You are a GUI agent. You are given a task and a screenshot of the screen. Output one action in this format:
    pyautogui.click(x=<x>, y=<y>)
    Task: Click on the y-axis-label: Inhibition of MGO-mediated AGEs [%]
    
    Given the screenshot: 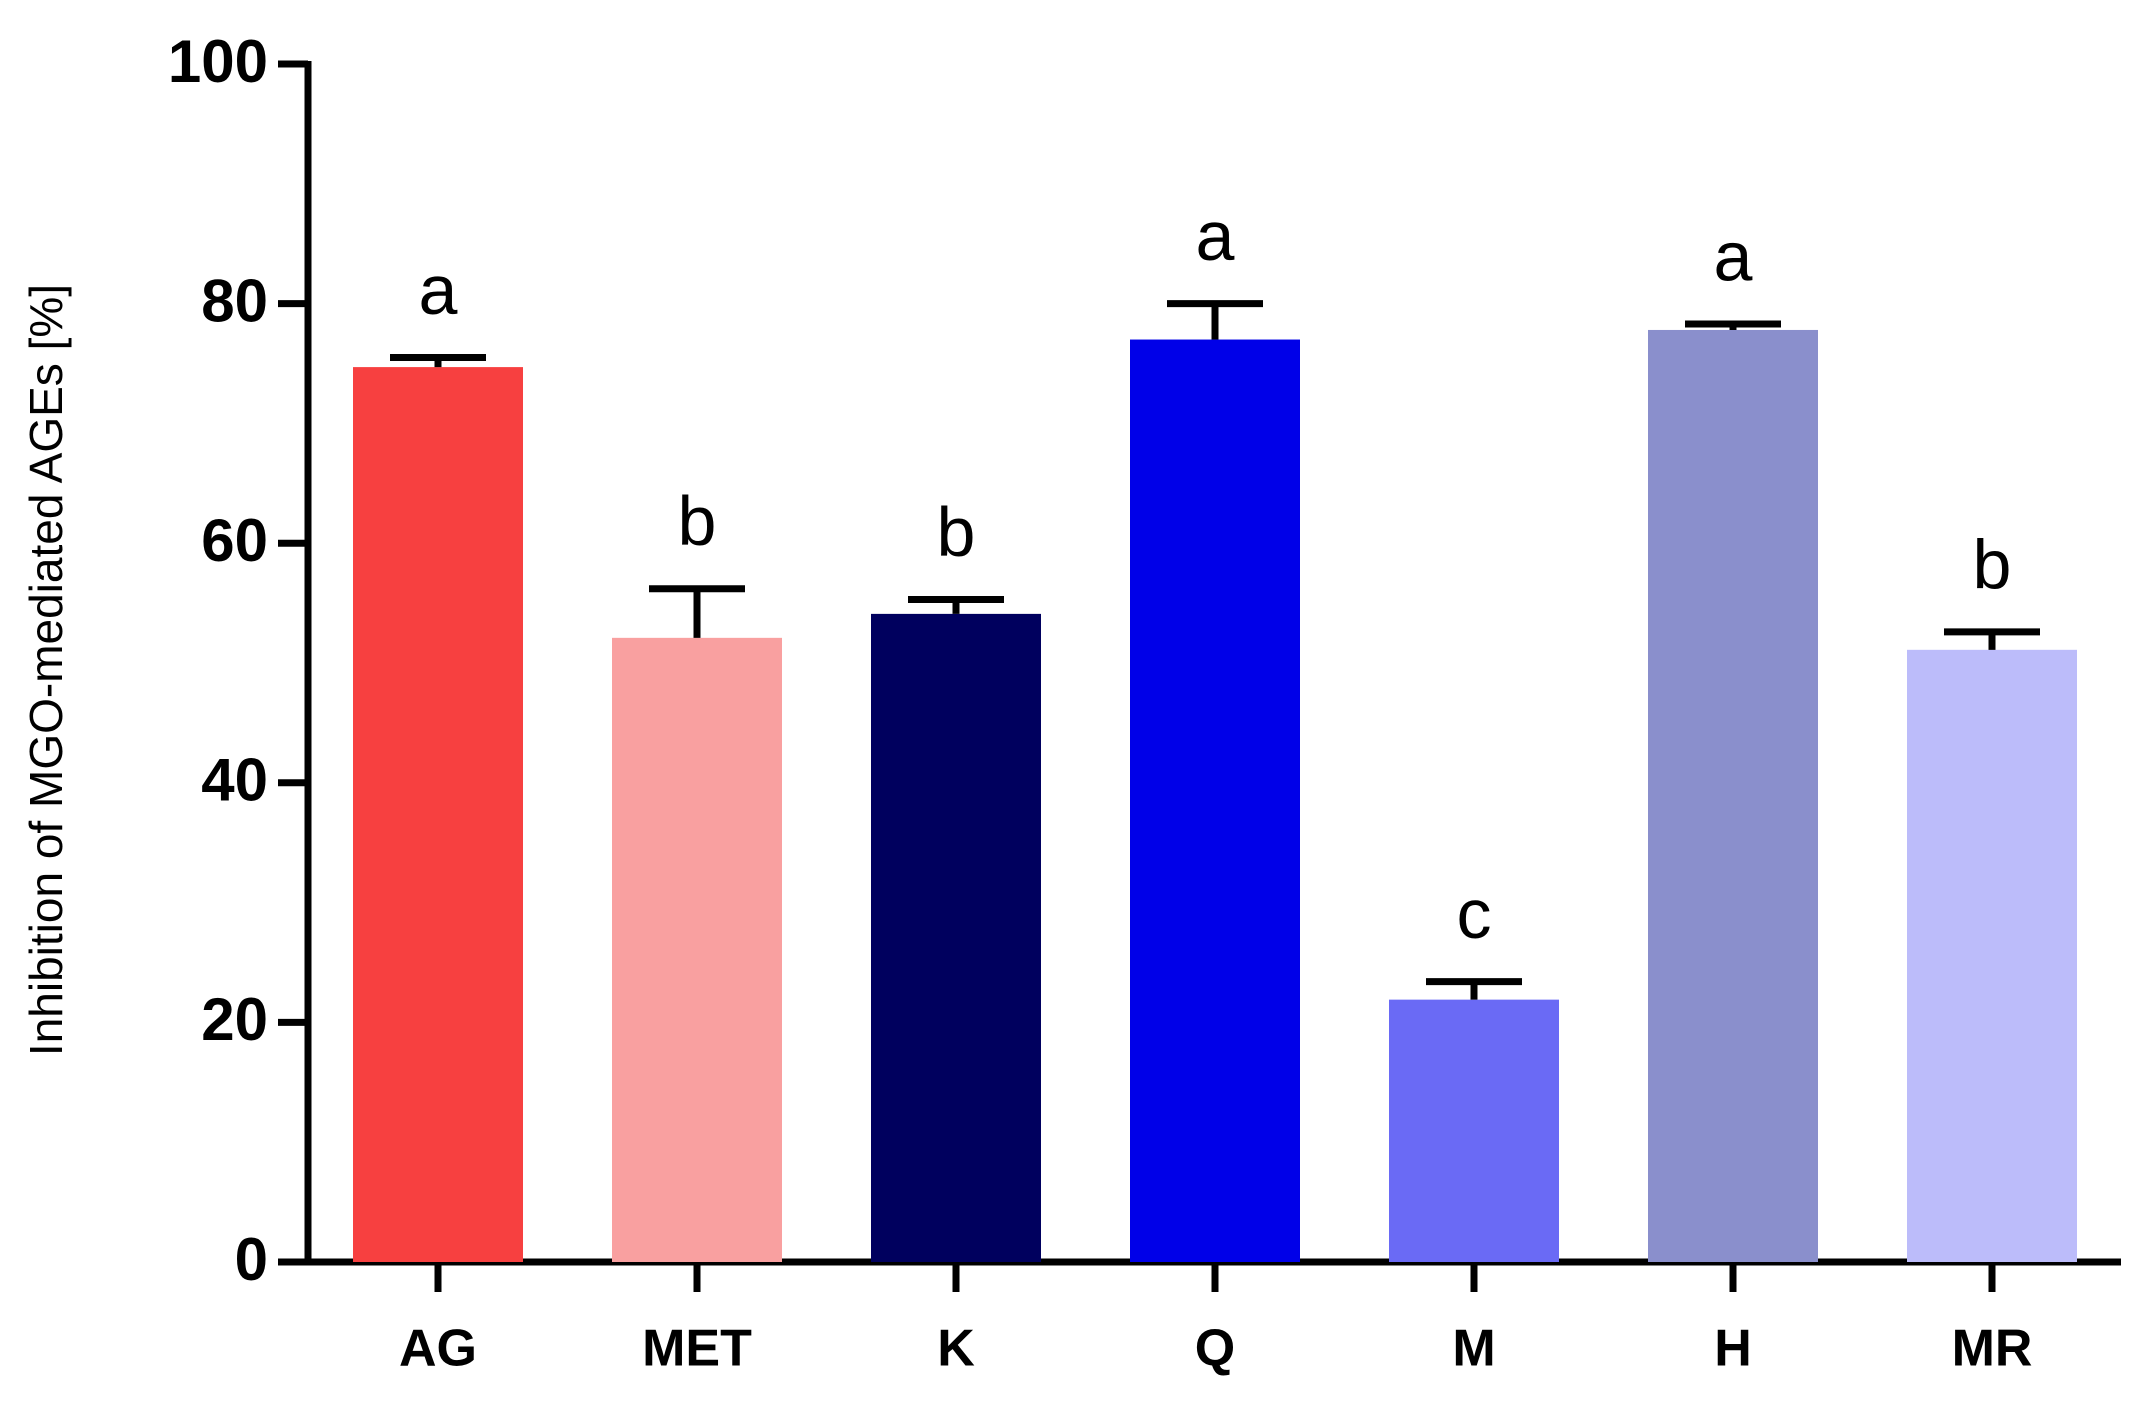 What is the action you would take?
    pyautogui.click(x=46, y=670)
    